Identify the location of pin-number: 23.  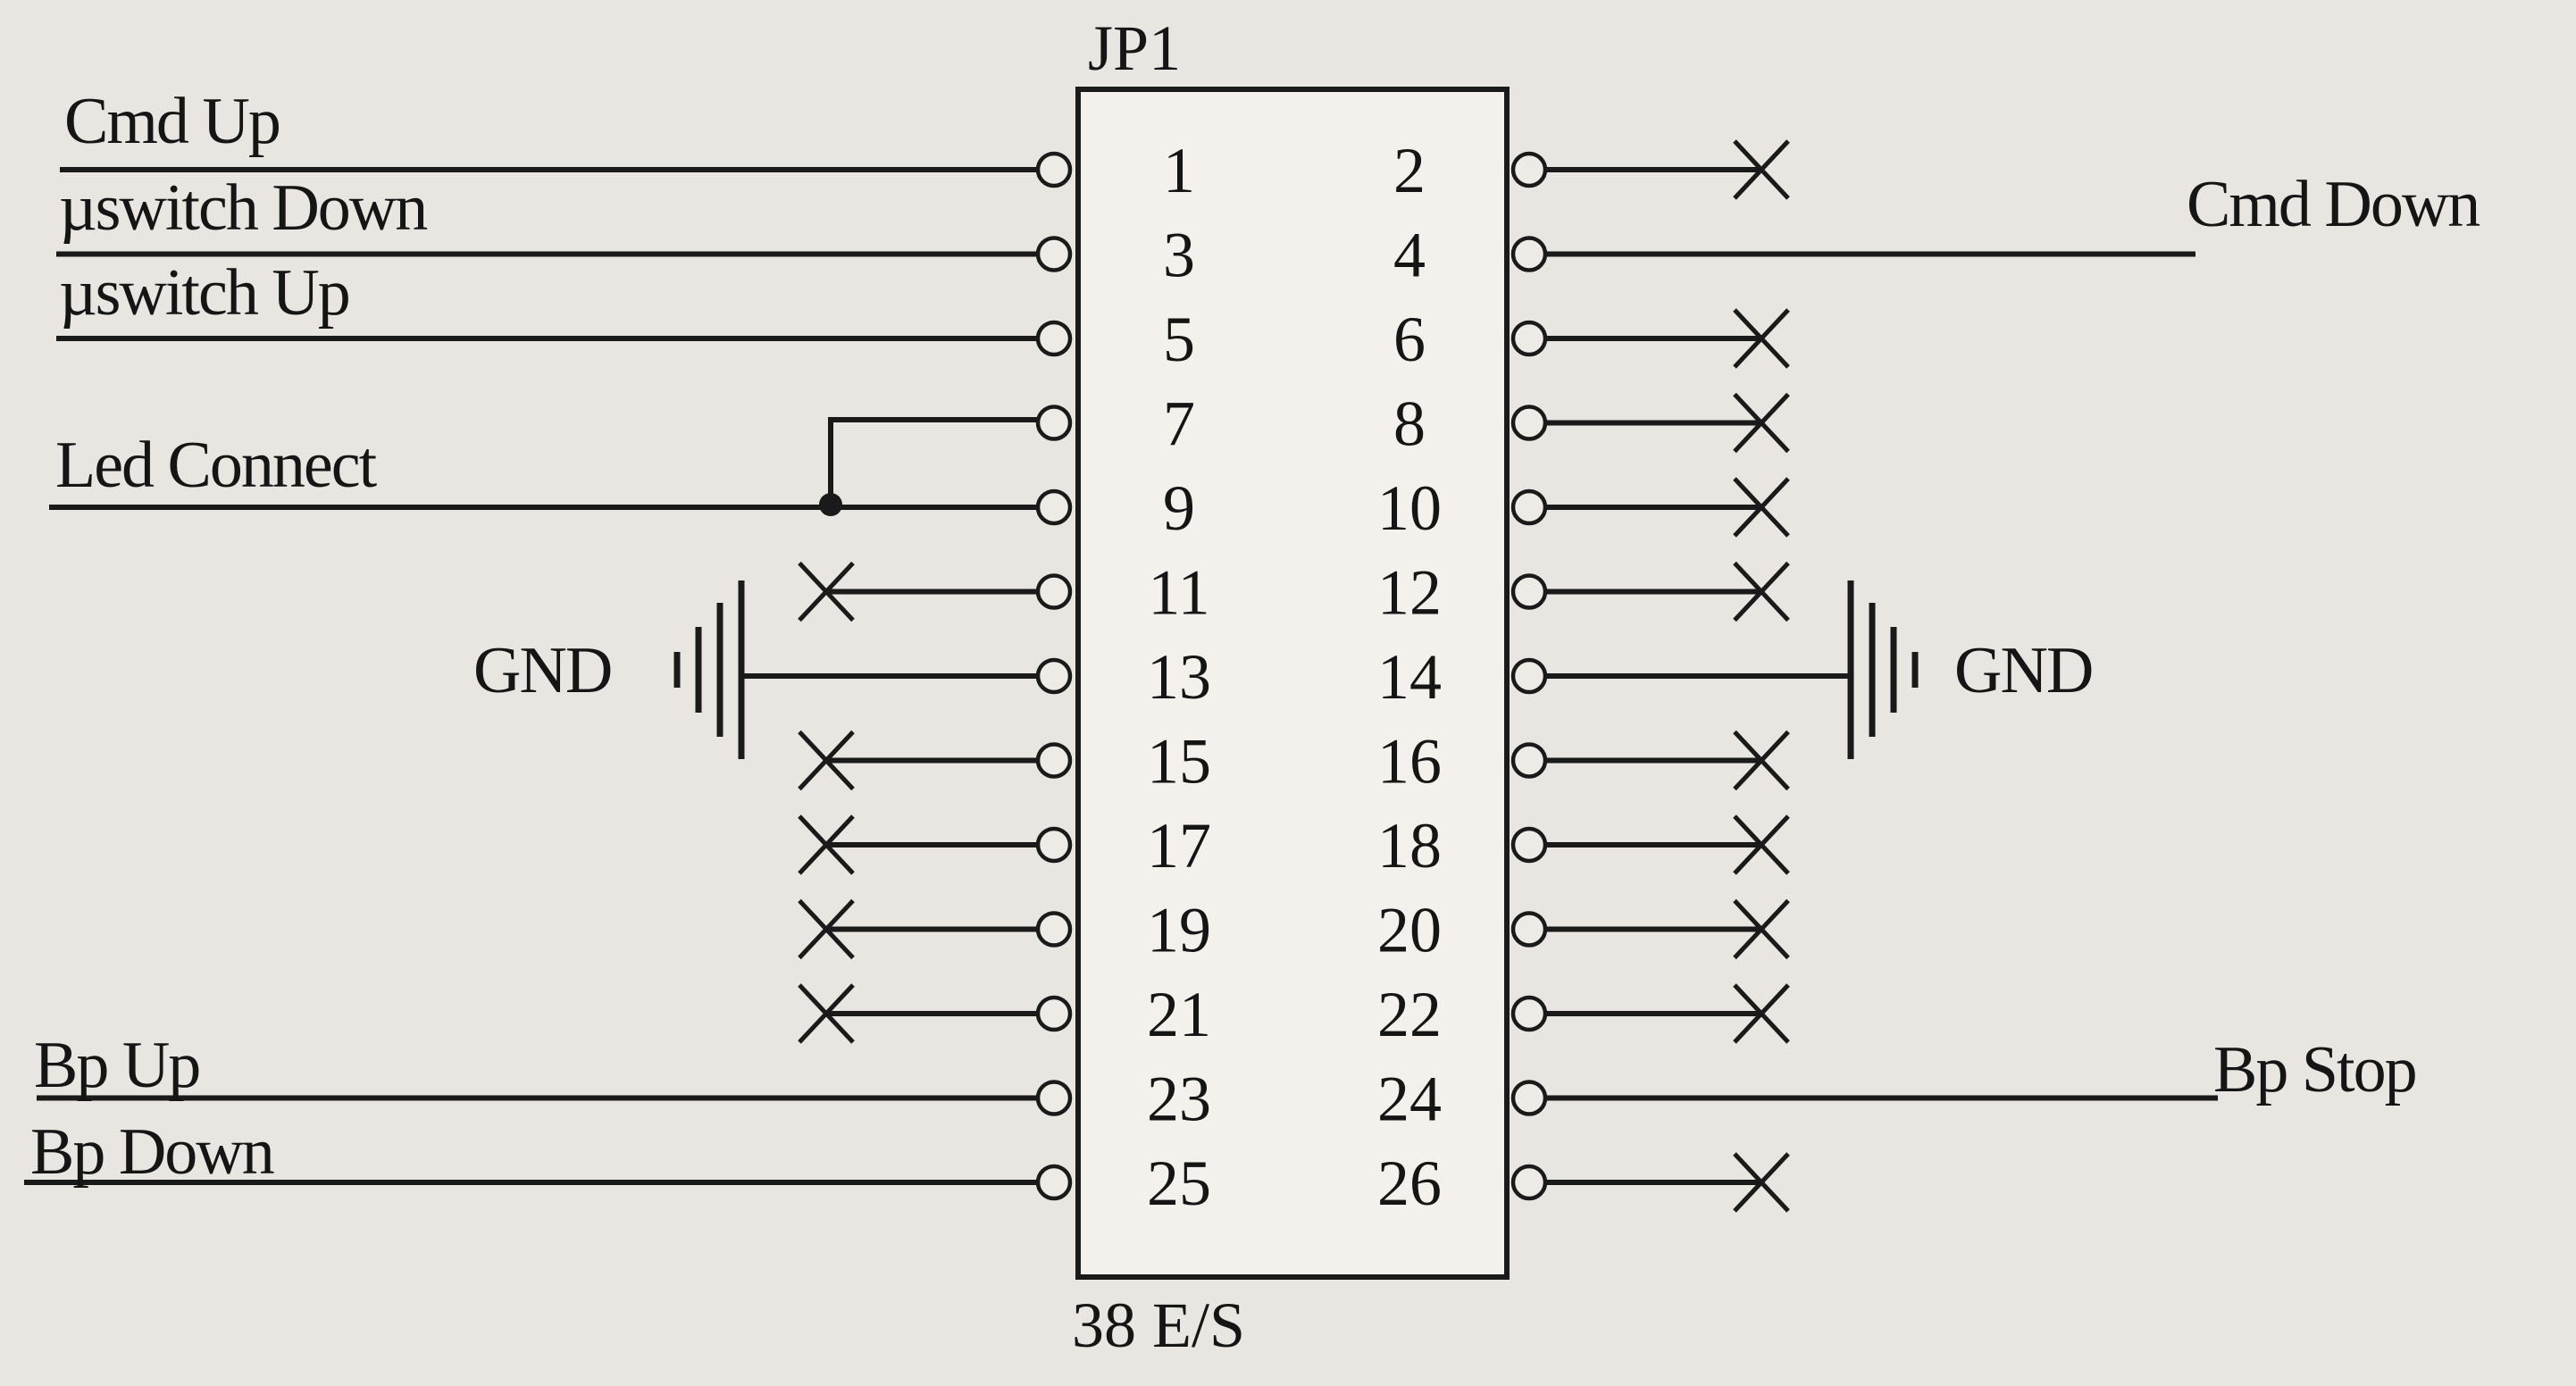
(1179, 1099).